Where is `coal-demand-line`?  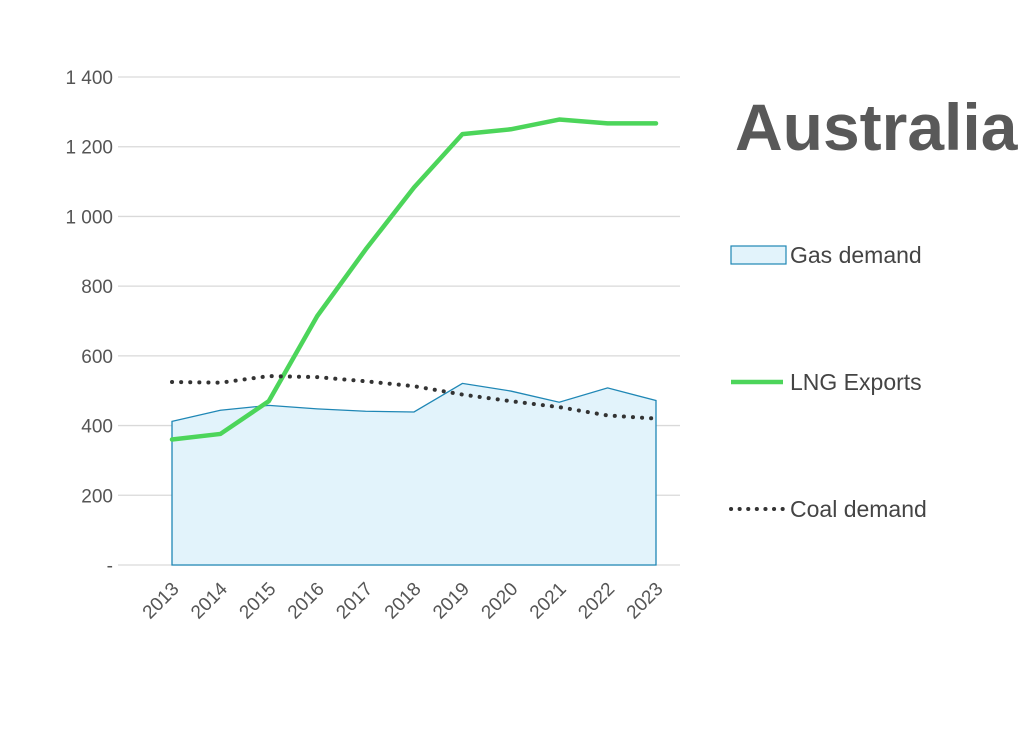 coal-demand-line is located at coordinates (414, 397).